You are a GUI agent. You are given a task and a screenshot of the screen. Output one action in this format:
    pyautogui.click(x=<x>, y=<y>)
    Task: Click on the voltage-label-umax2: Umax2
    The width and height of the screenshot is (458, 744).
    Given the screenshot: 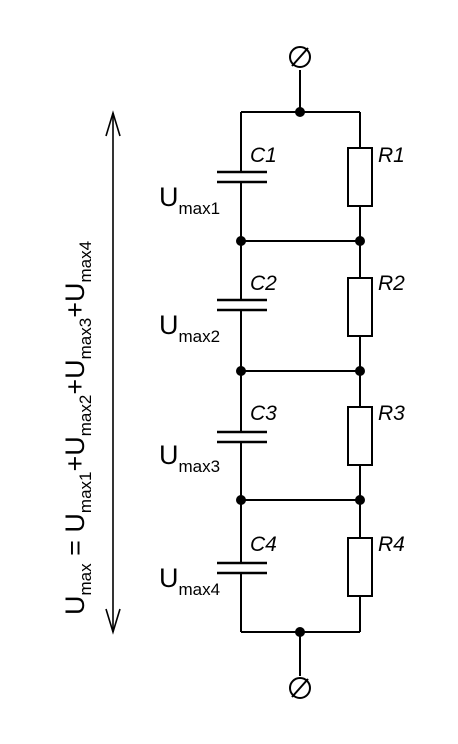 What is the action you would take?
    pyautogui.click(x=189, y=328)
    